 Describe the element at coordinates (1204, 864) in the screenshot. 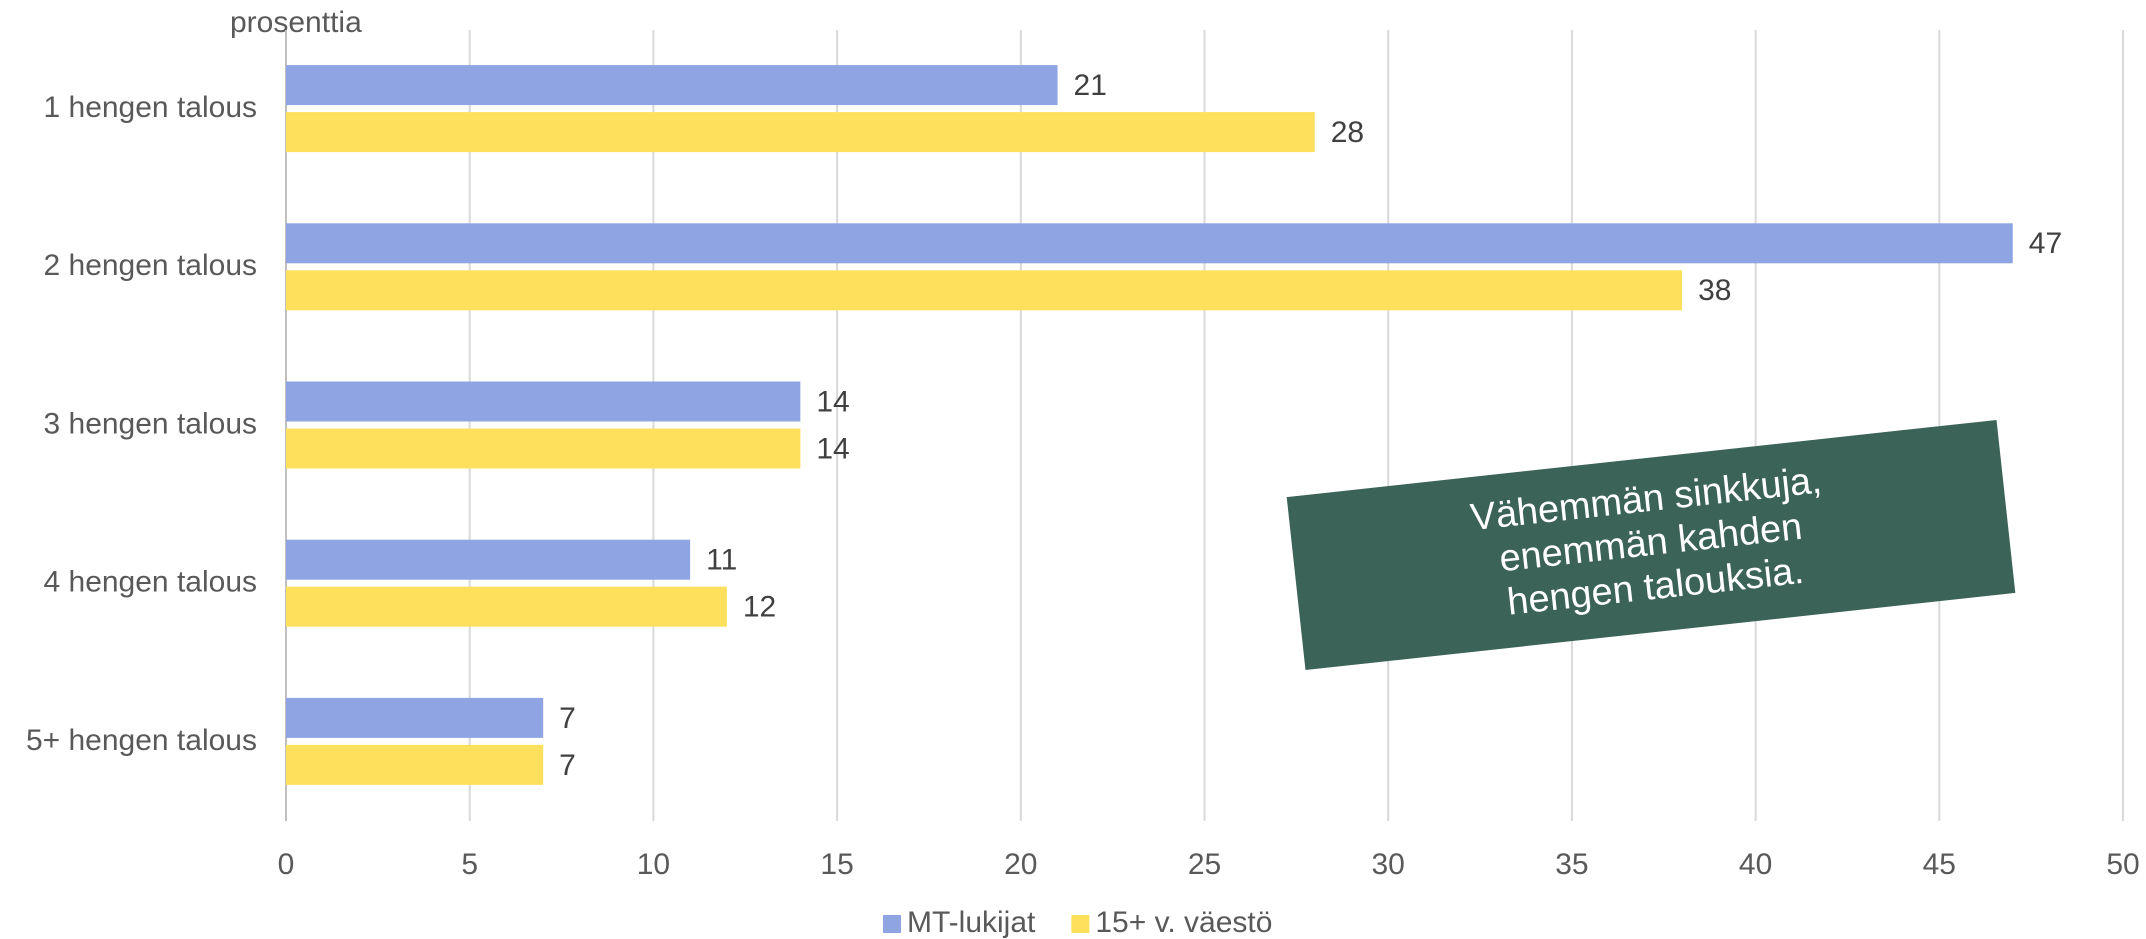

I see `x-tick-label: 25` at that location.